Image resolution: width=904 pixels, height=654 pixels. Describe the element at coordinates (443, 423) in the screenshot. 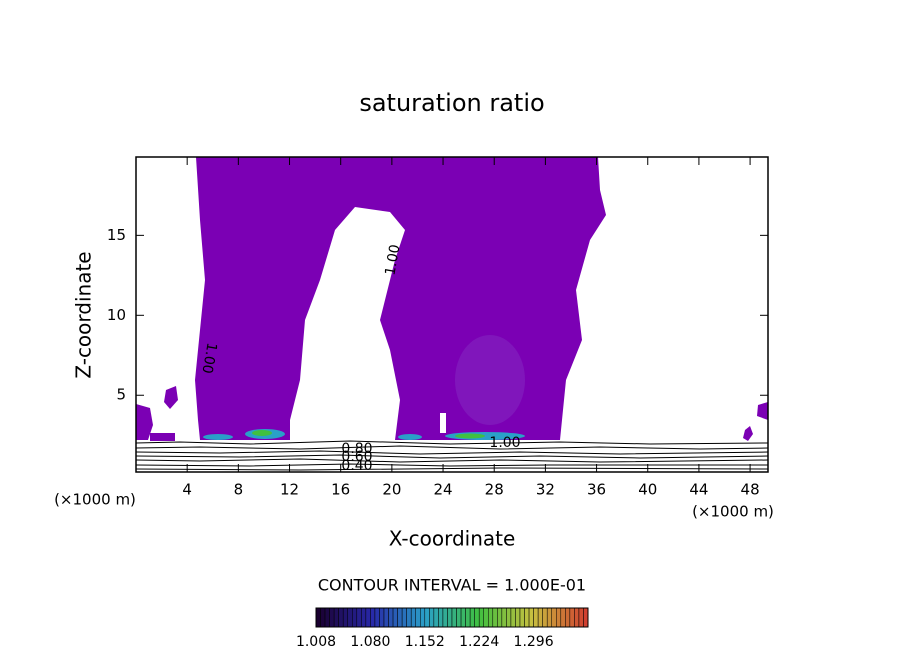

I see `dry-notch` at that location.